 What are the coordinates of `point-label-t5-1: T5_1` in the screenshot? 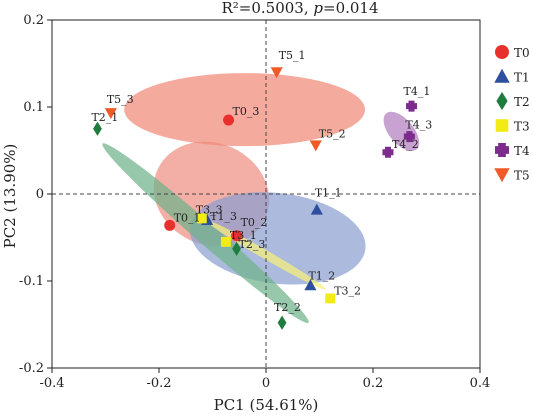 It's located at (292, 55).